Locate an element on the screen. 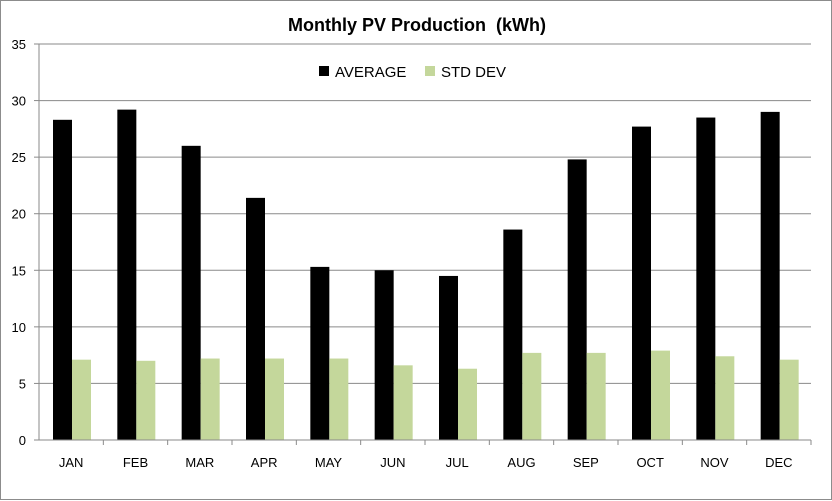  y-tick-label: 0 is located at coordinates (22, 440).